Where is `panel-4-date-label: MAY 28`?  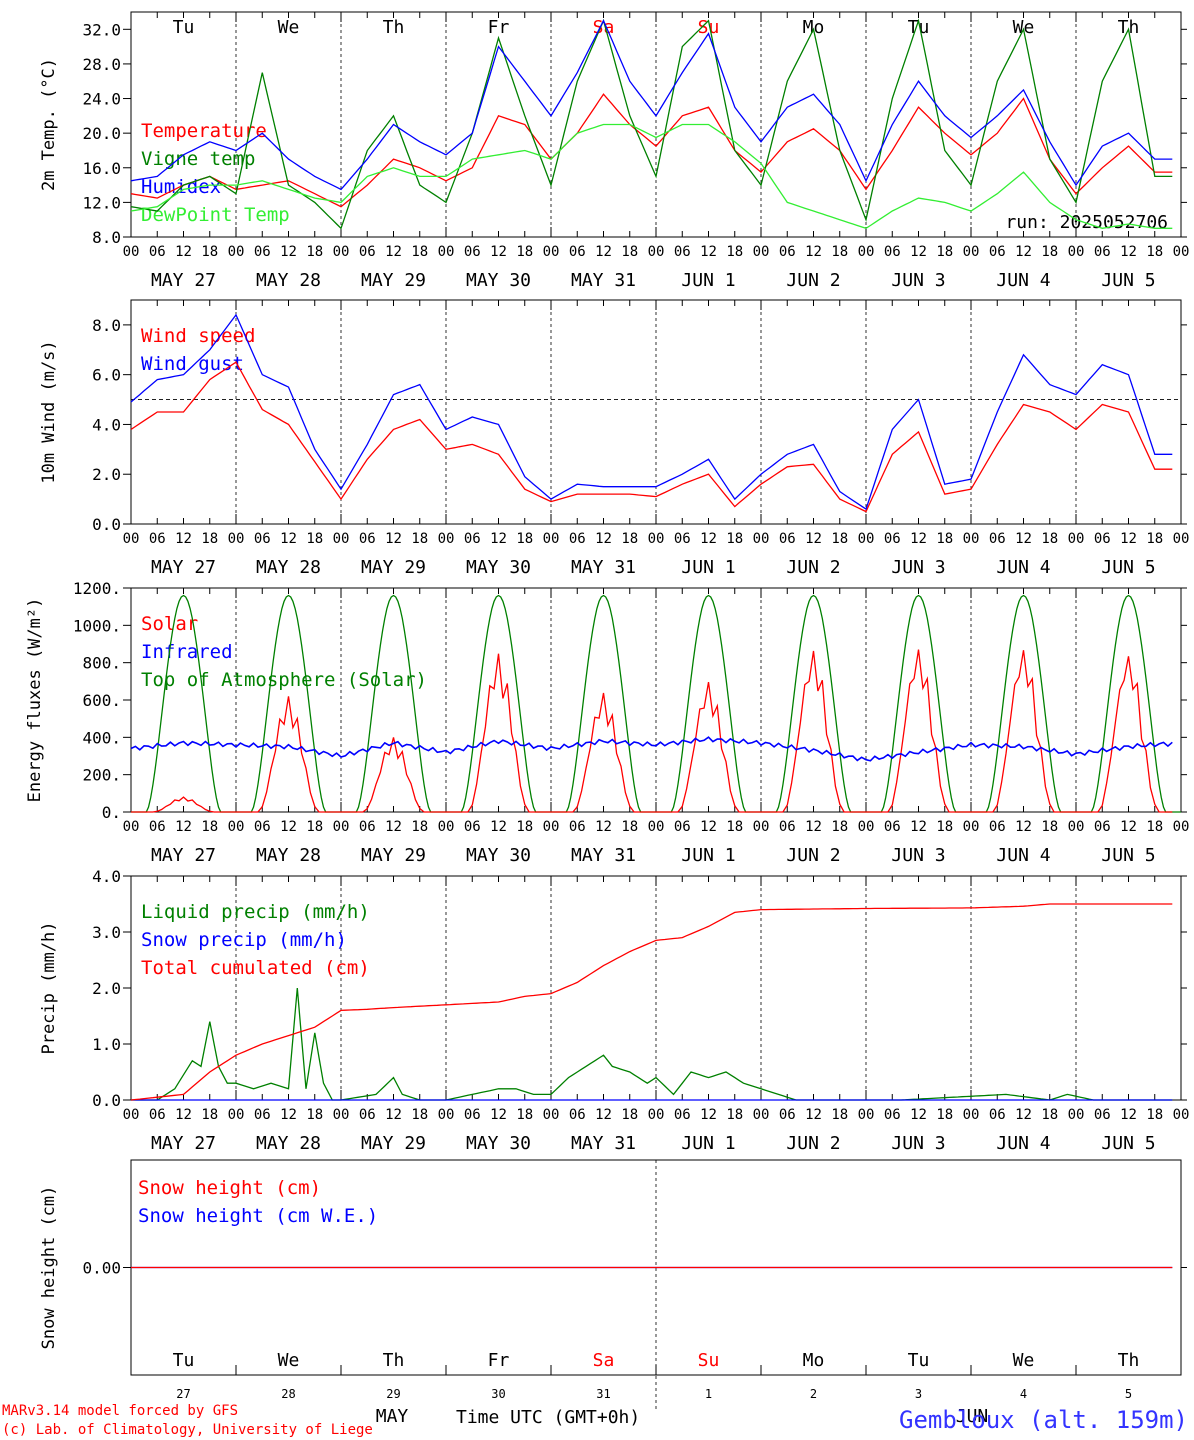
panel-4-date-label: MAY 28 is located at coordinates (288, 1143).